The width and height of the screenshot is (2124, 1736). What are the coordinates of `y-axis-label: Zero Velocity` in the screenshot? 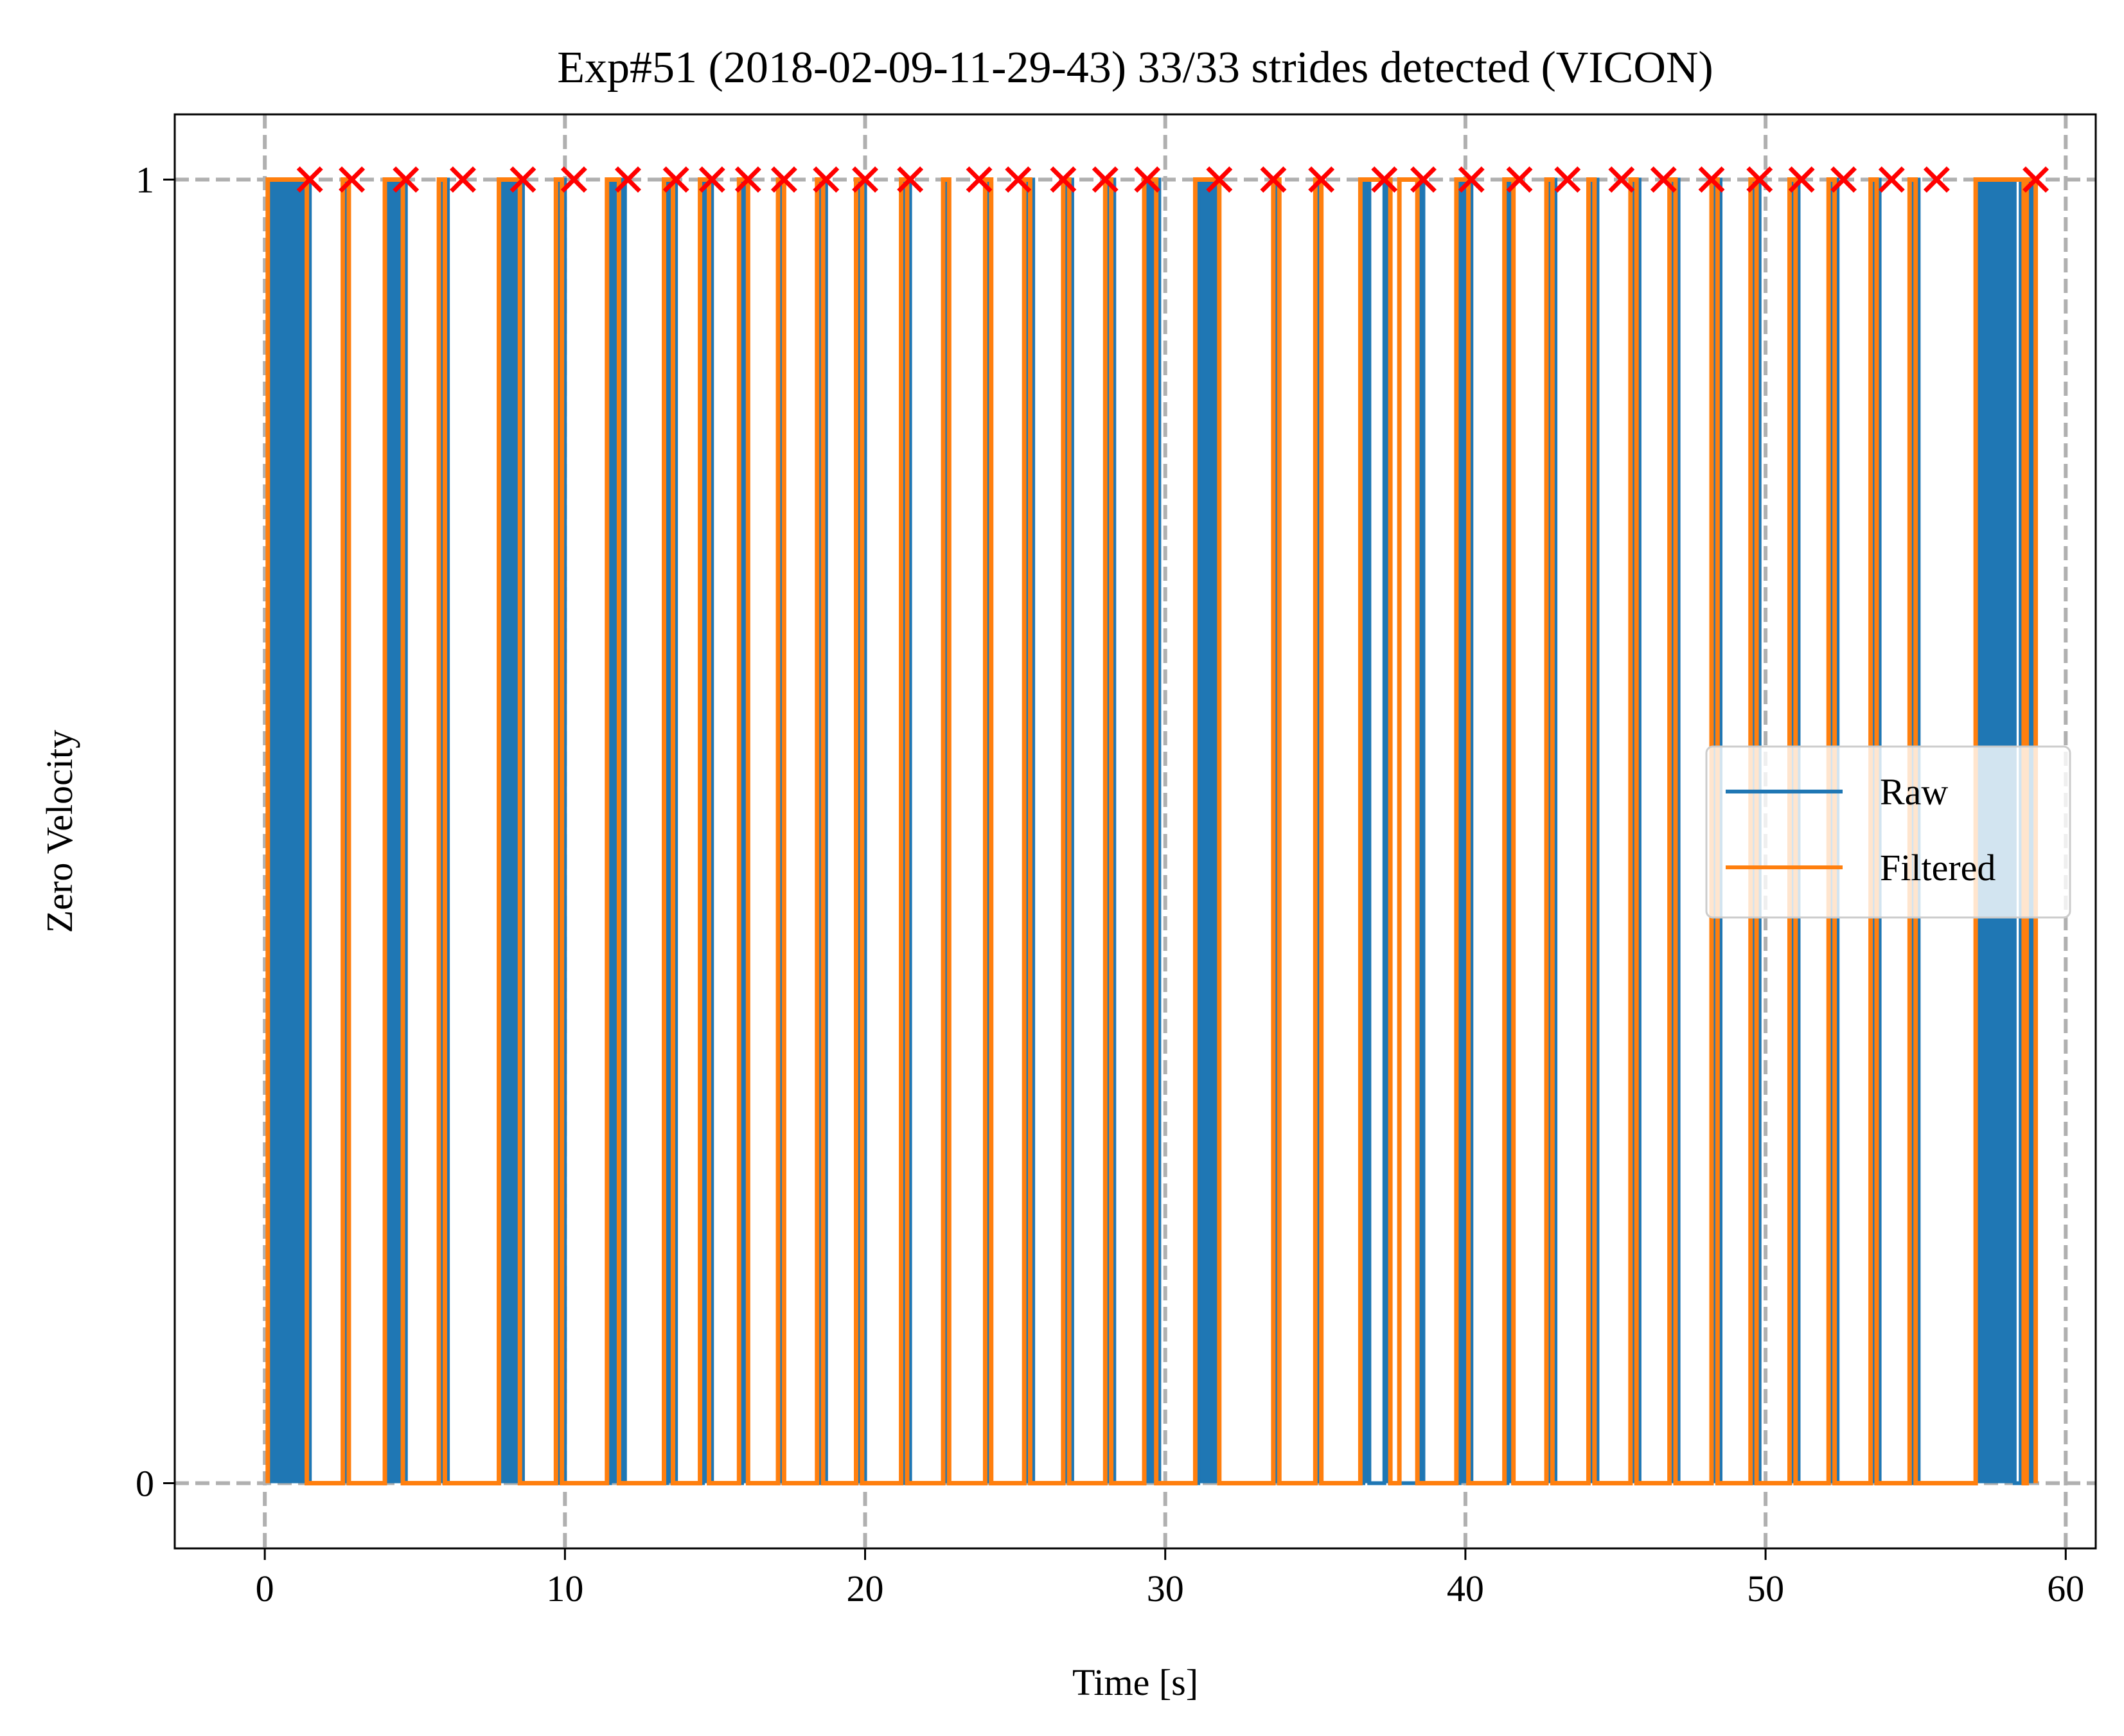 It's located at (59, 831).